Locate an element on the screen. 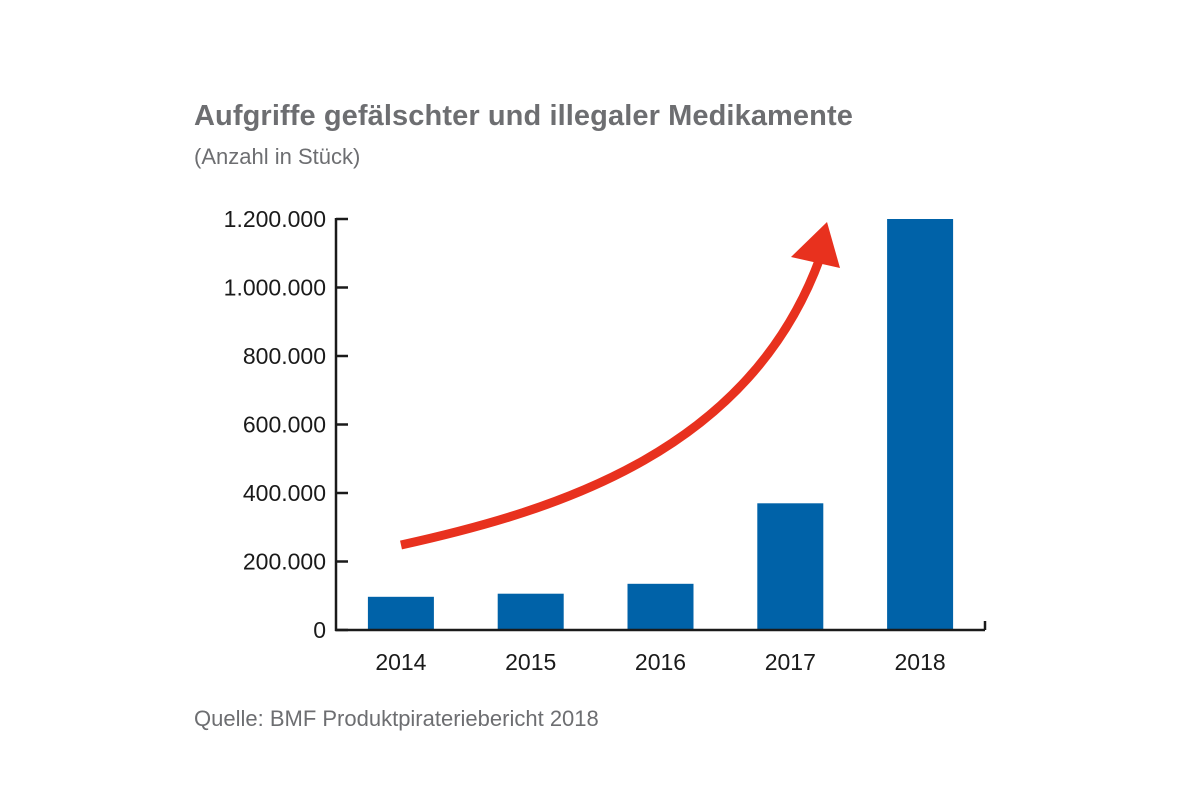 The width and height of the screenshot is (1200, 800). bar-2018 is located at coordinates (920, 424).